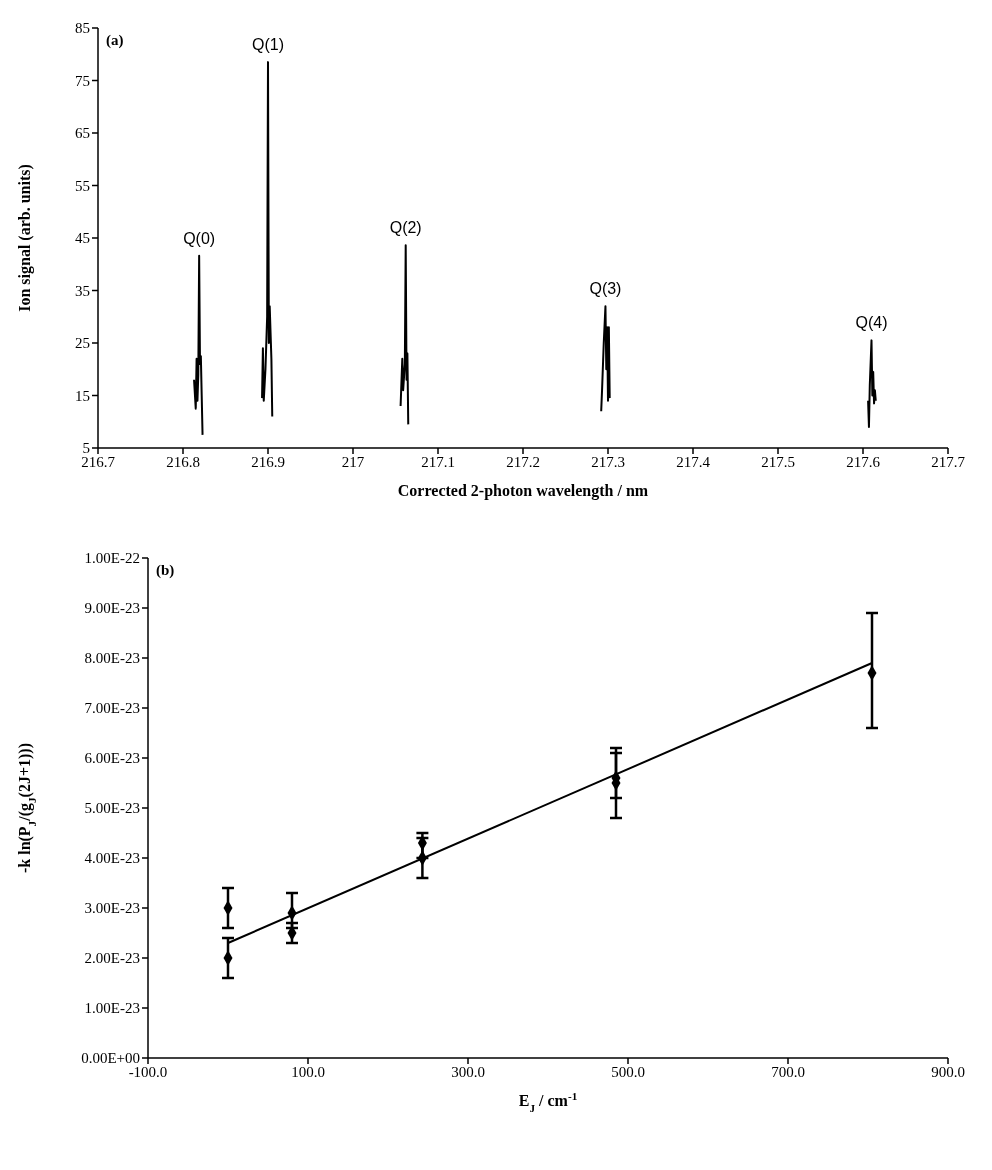 Image resolution: width=992 pixels, height=1170 pixels. What do you see at coordinates (405, 228) in the screenshot?
I see `annotation: Q(2)` at bounding box center [405, 228].